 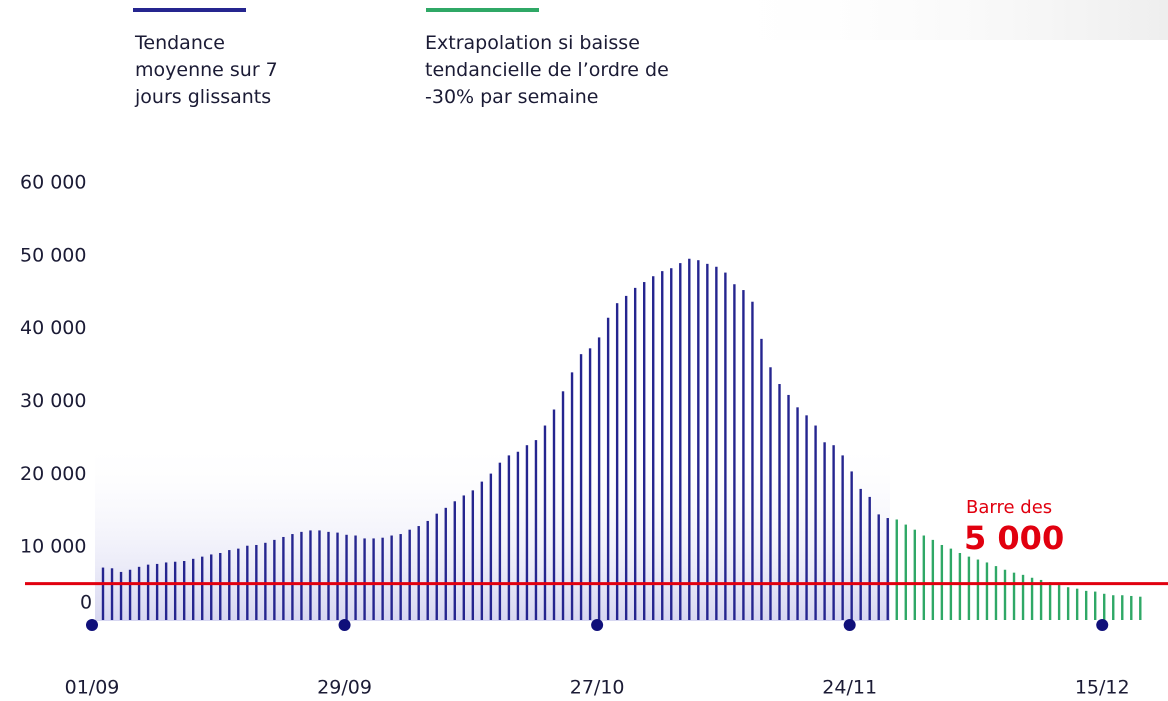 I want to click on x-tick-label: 29/09, so click(x=344, y=688).